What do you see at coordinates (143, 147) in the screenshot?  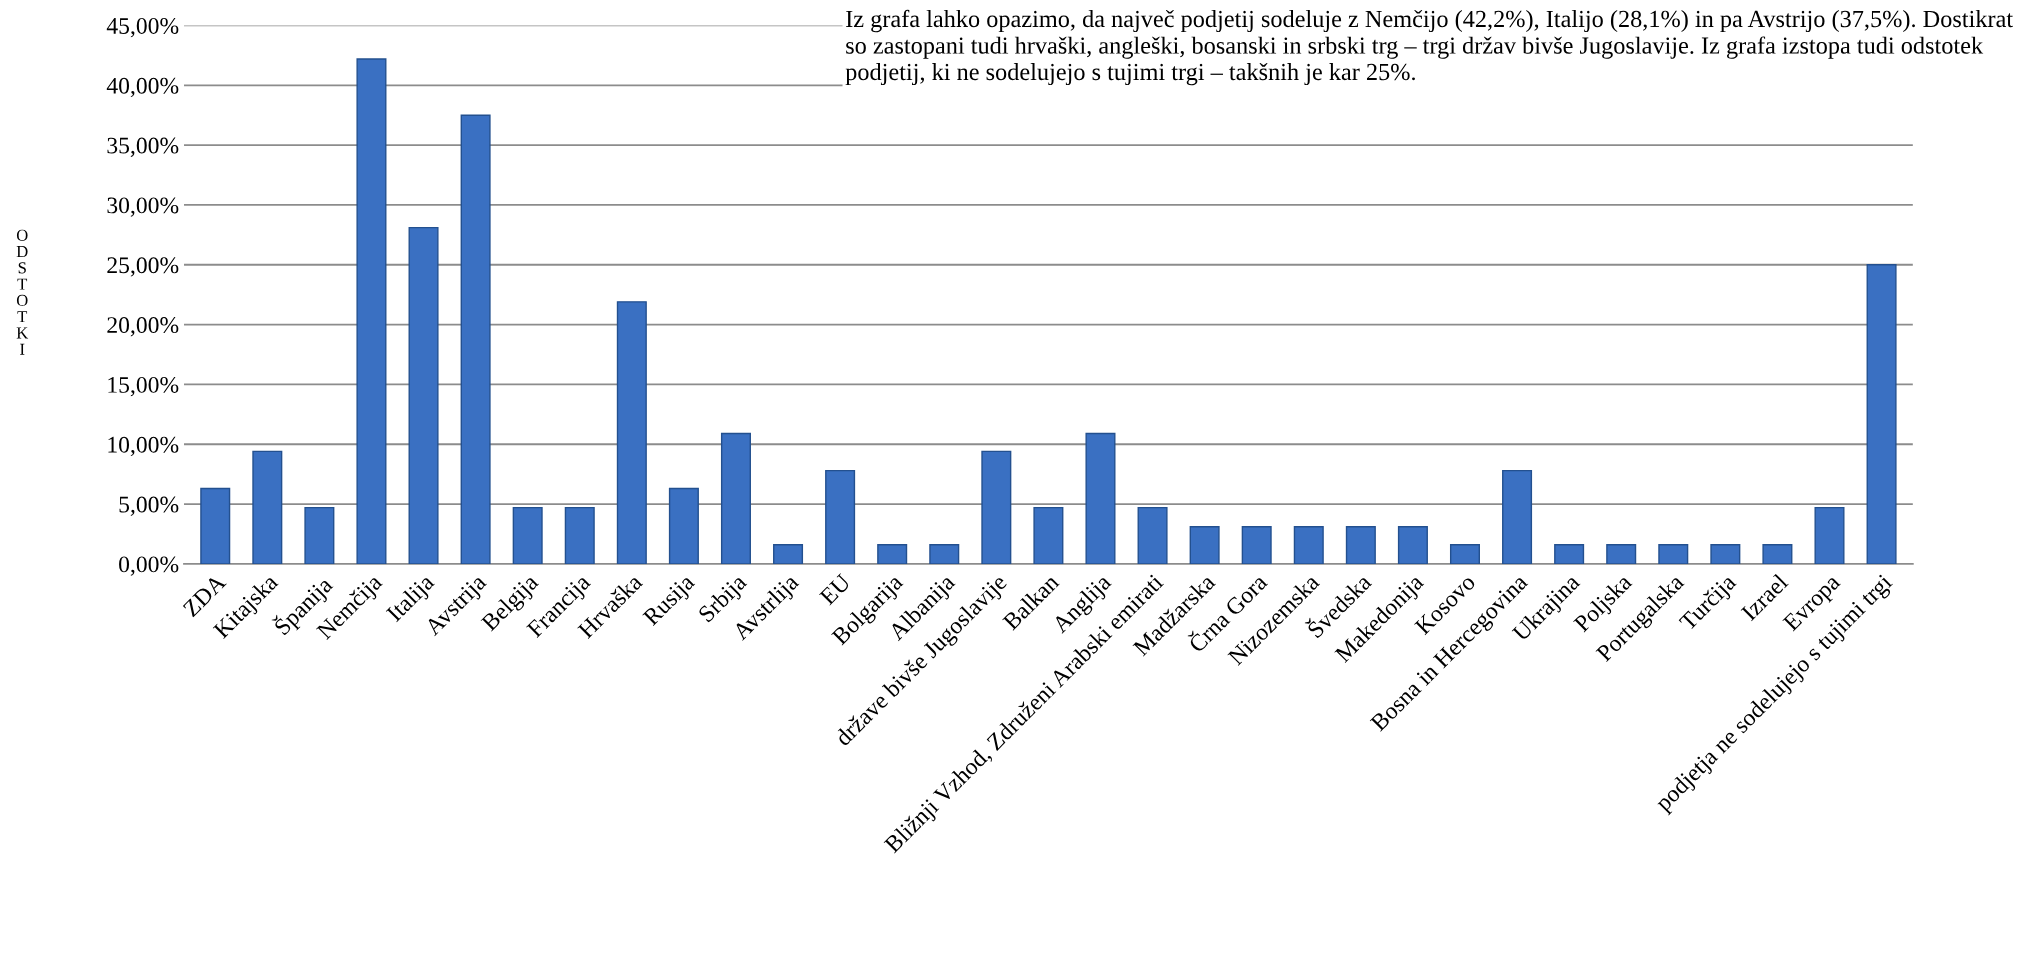 I see `y-tick-label: 35,00%` at bounding box center [143, 147].